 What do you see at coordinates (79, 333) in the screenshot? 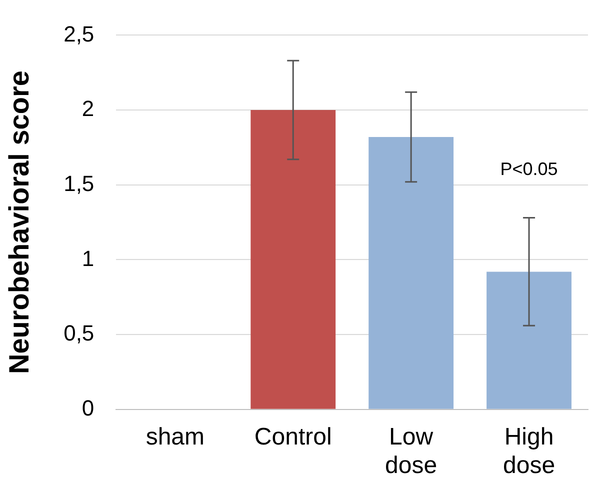
I see `y-tick-label: 0,5` at bounding box center [79, 333].